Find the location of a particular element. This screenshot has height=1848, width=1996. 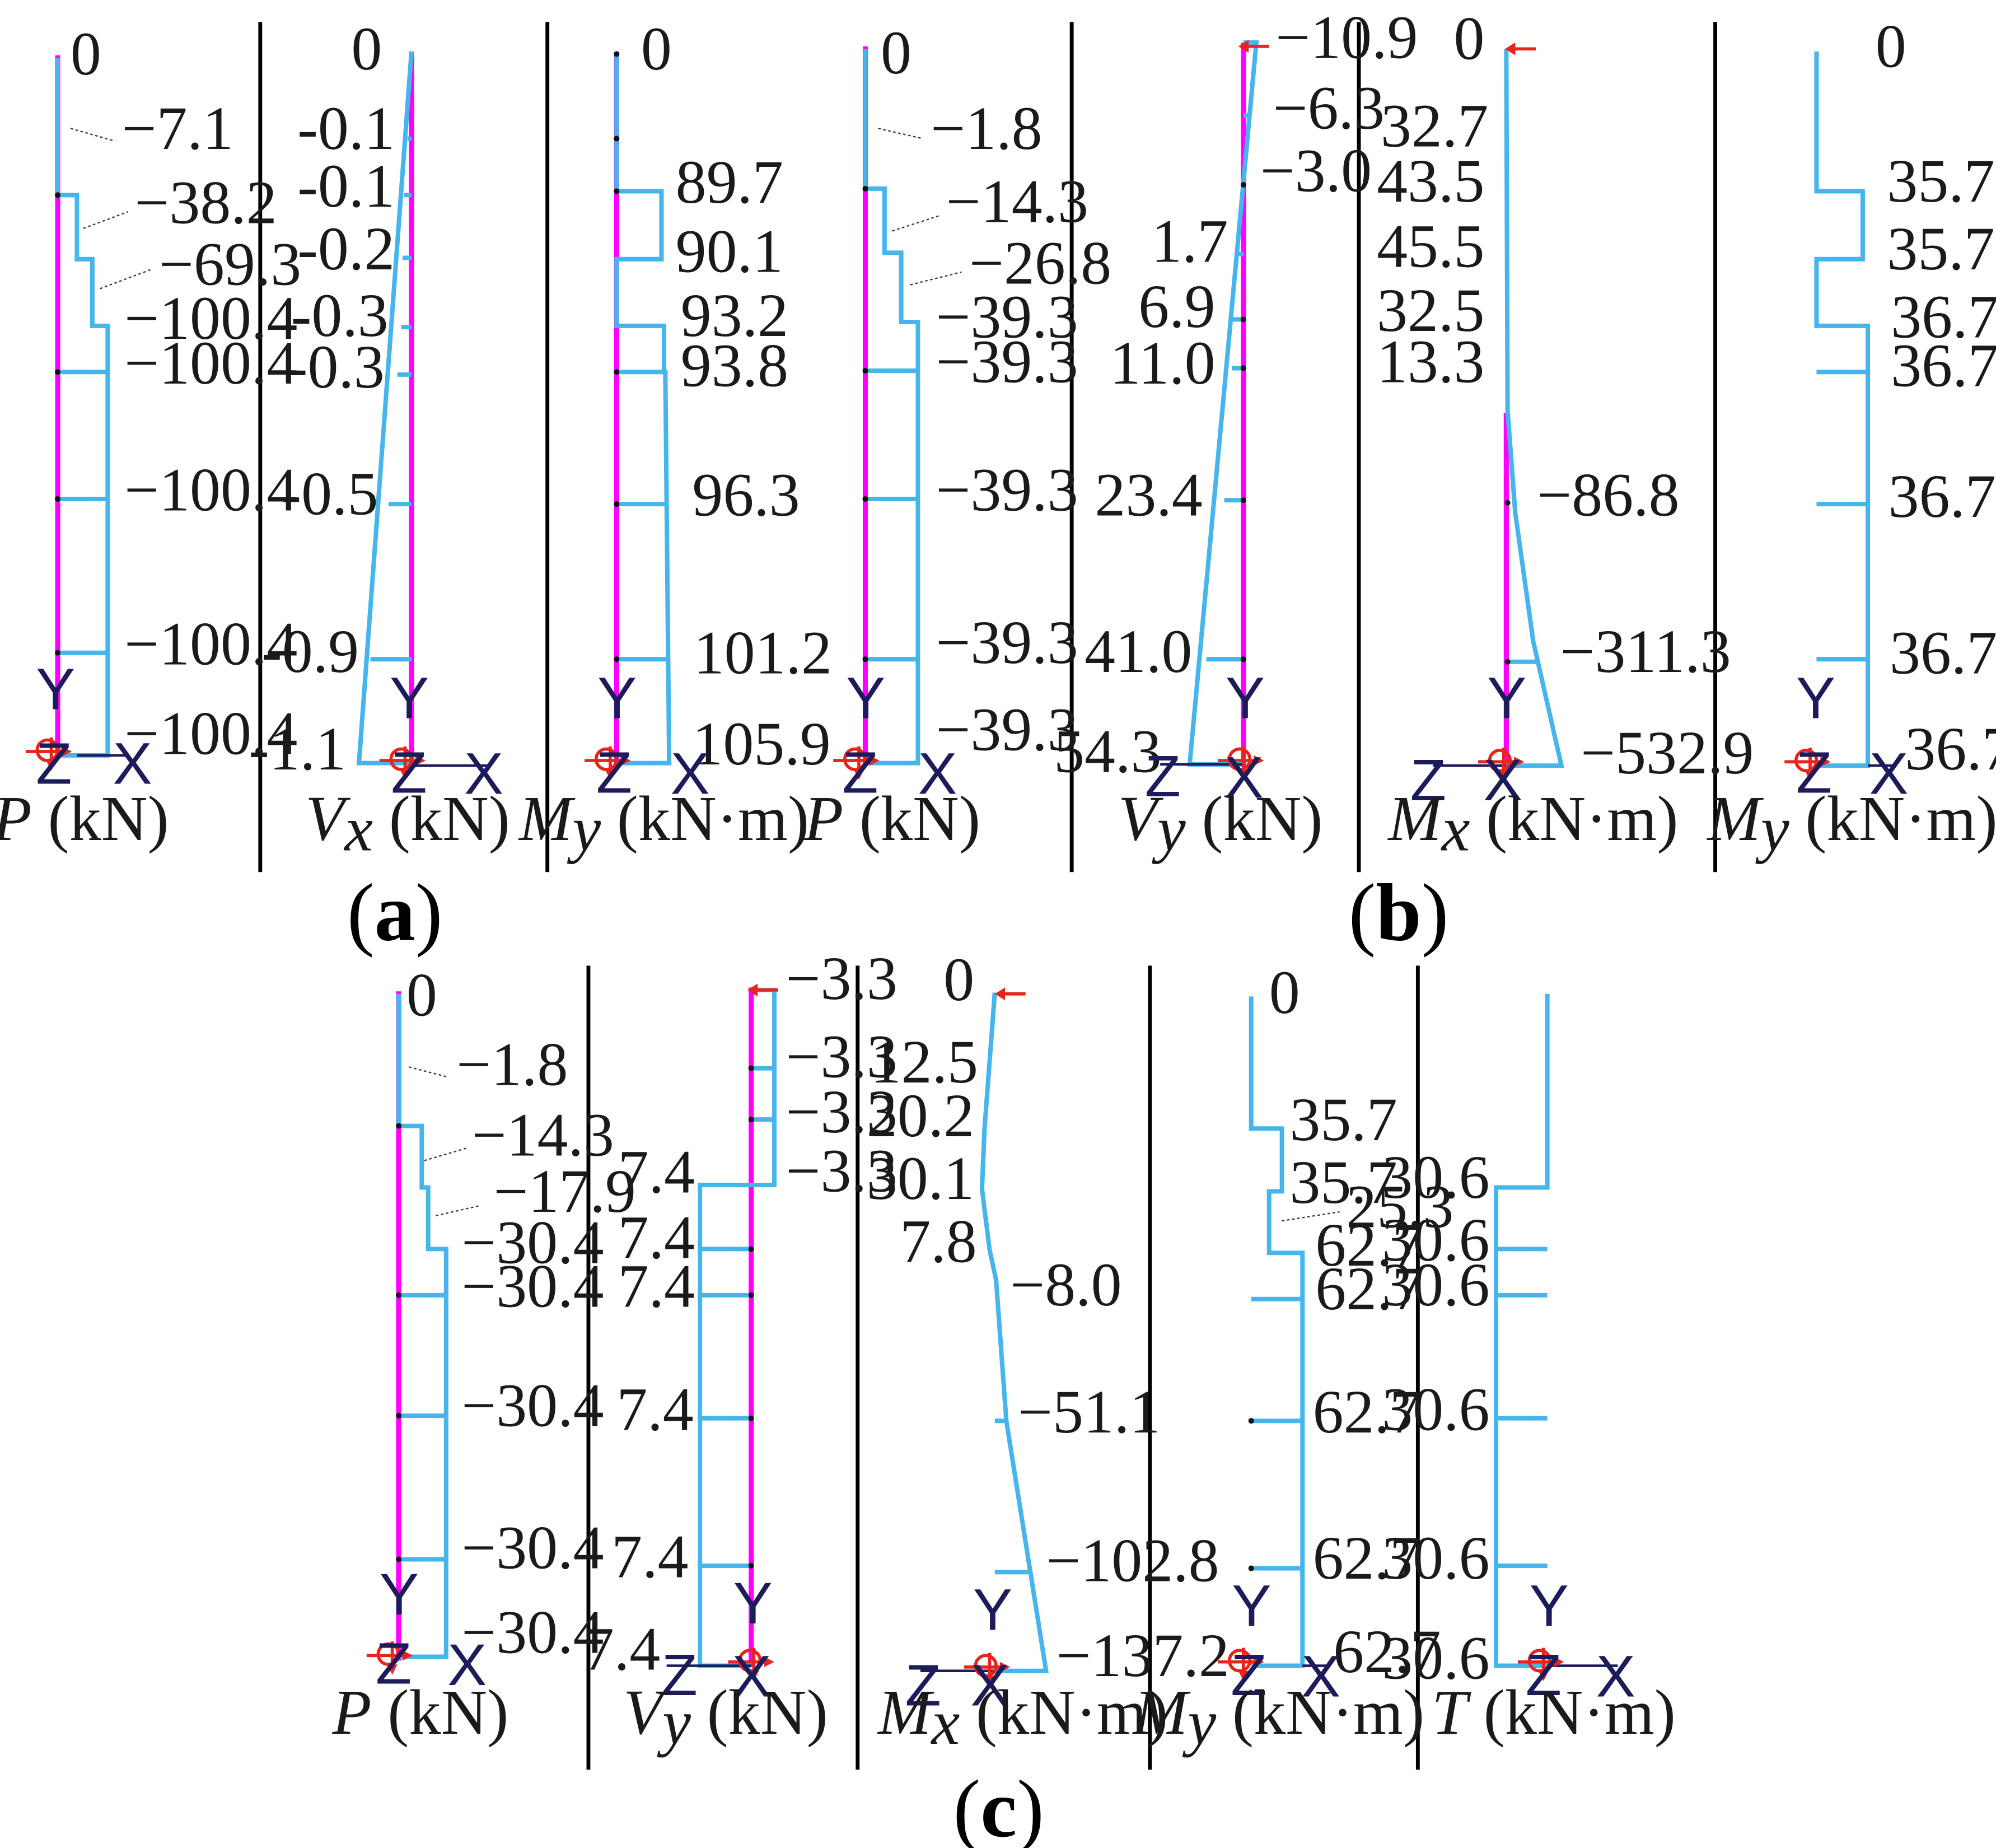

panel-label: (c) is located at coordinates (998, 1806).